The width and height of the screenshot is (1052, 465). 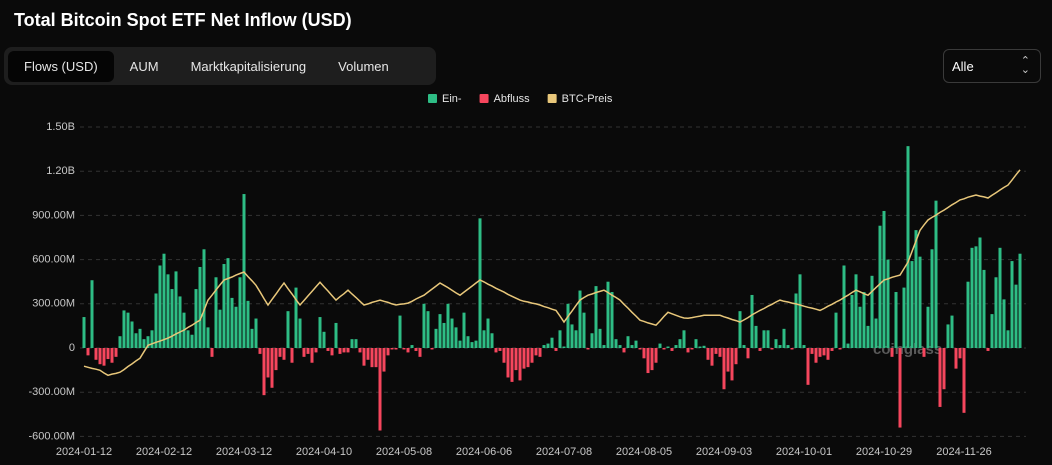 I want to click on x-tick-label: 2024-10-01, so click(x=804, y=452).